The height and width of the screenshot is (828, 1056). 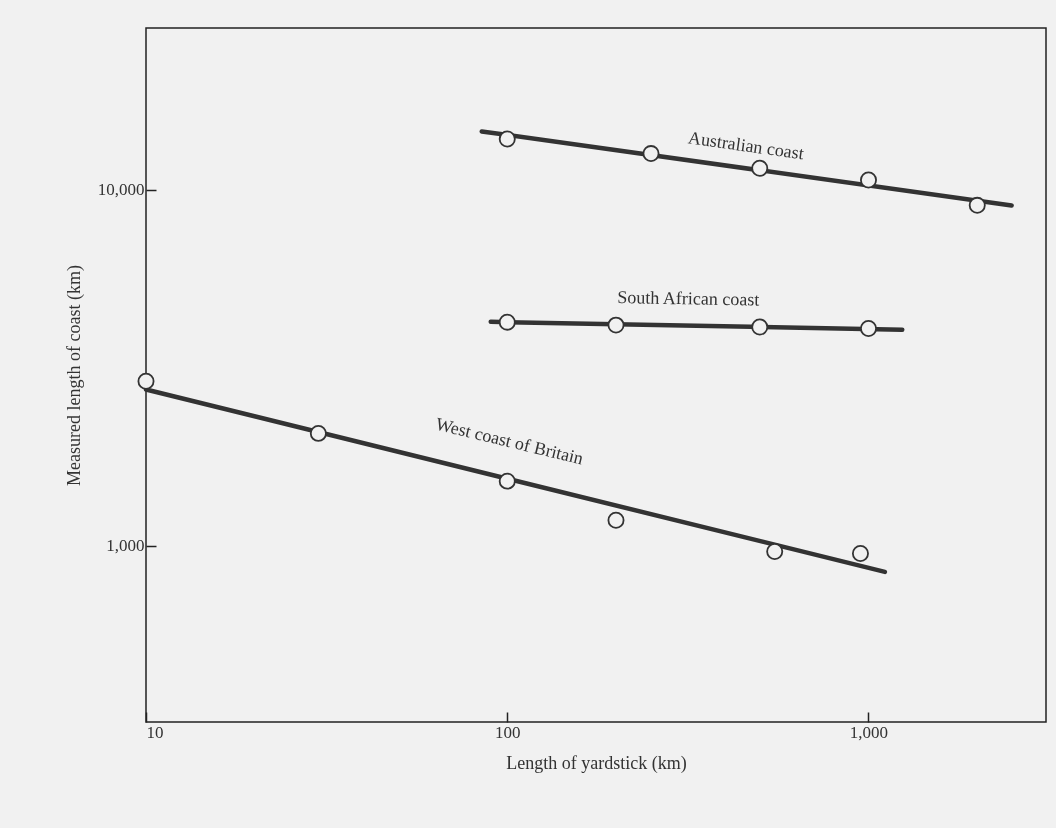 I want to click on series-label: South African coast, so click(x=688, y=298).